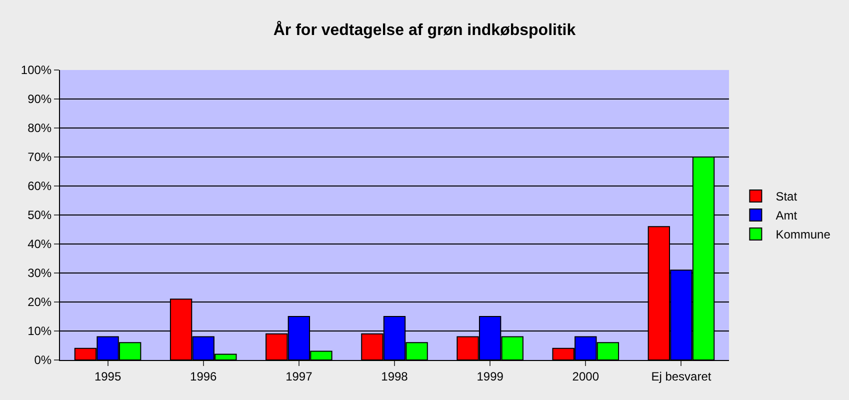 Image resolution: width=849 pixels, height=400 pixels. I want to click on y-tick-label: 40%, so click(40, 244).